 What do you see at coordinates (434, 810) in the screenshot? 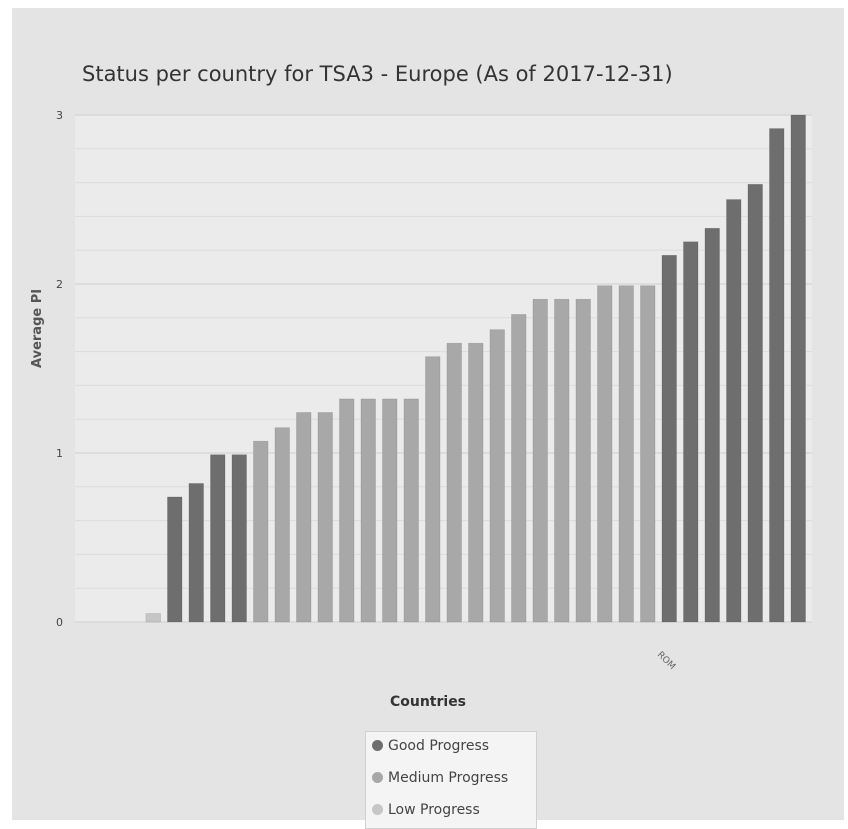
I see `legend-label-low: Low Progress` at bounding box center [434, 810].